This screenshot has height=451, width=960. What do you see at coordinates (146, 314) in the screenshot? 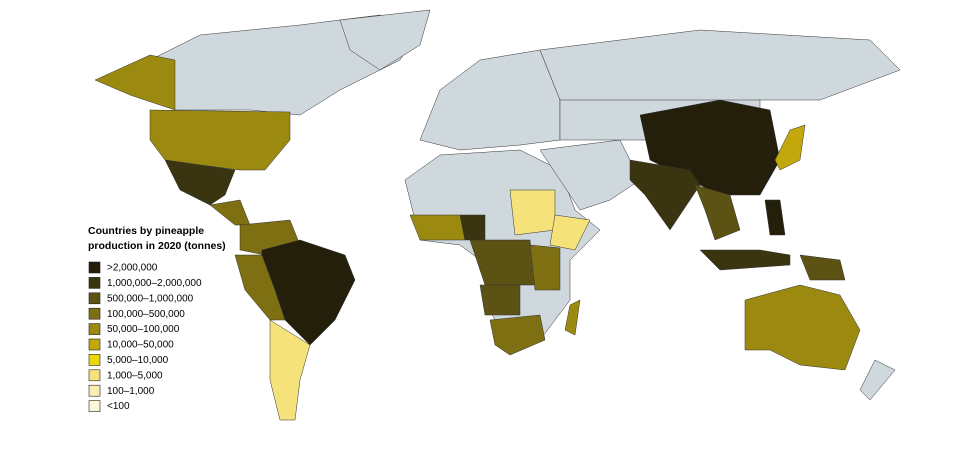
I see `legend-label: 100,000–500,000` at bounding box center [146, 314].